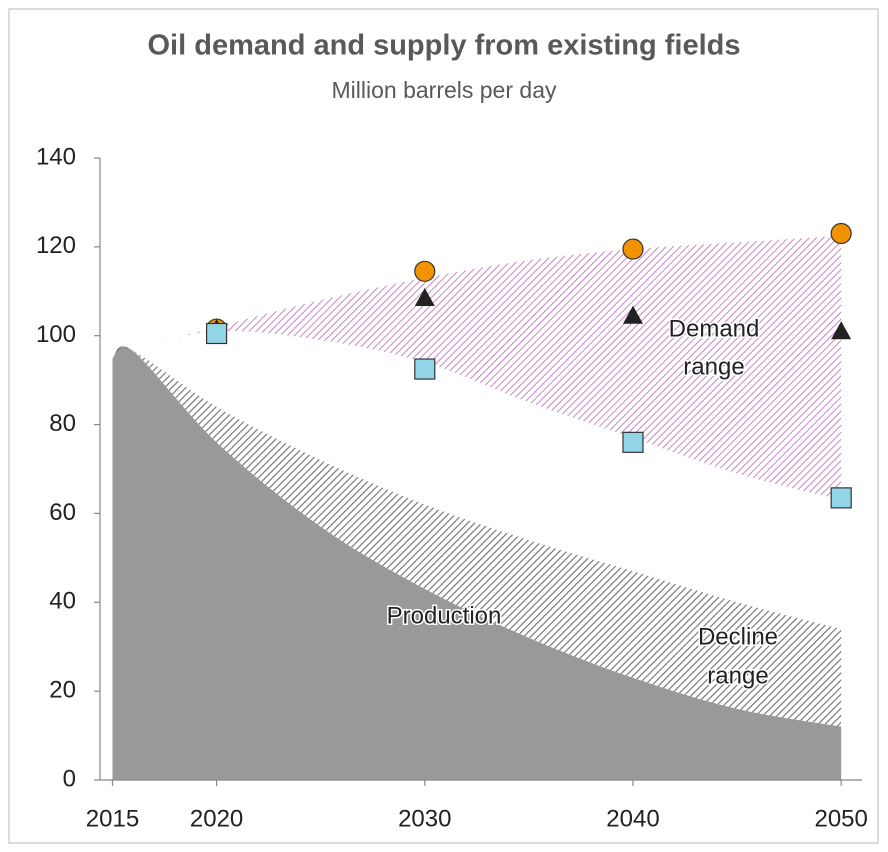 The image size is (888, 852). What do you see at coordinates (56, 156) in the screenshot?
I see `y-tick-label: 140` at bounding box center [56, 156].